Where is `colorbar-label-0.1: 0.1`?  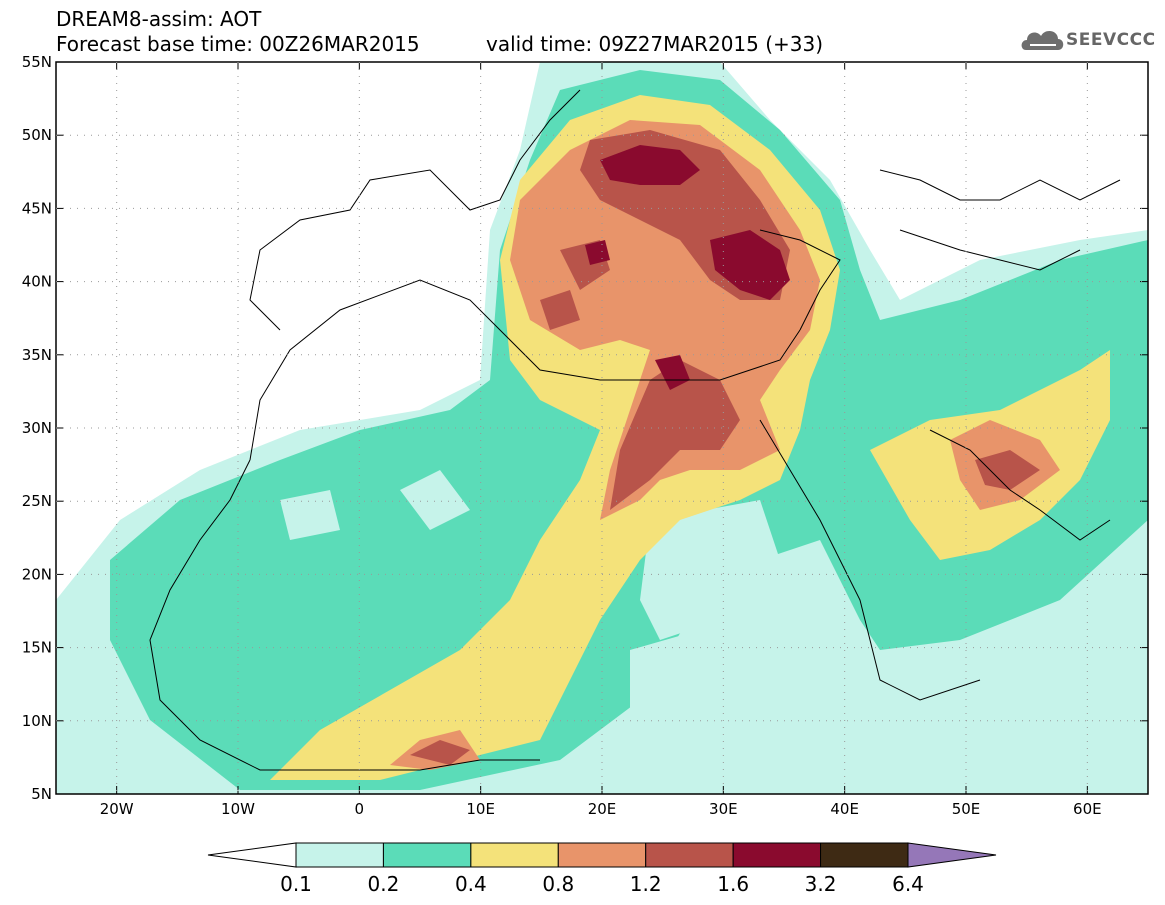
colorbar-label-0.1: 0.1 is located at coordinates (296, 884).